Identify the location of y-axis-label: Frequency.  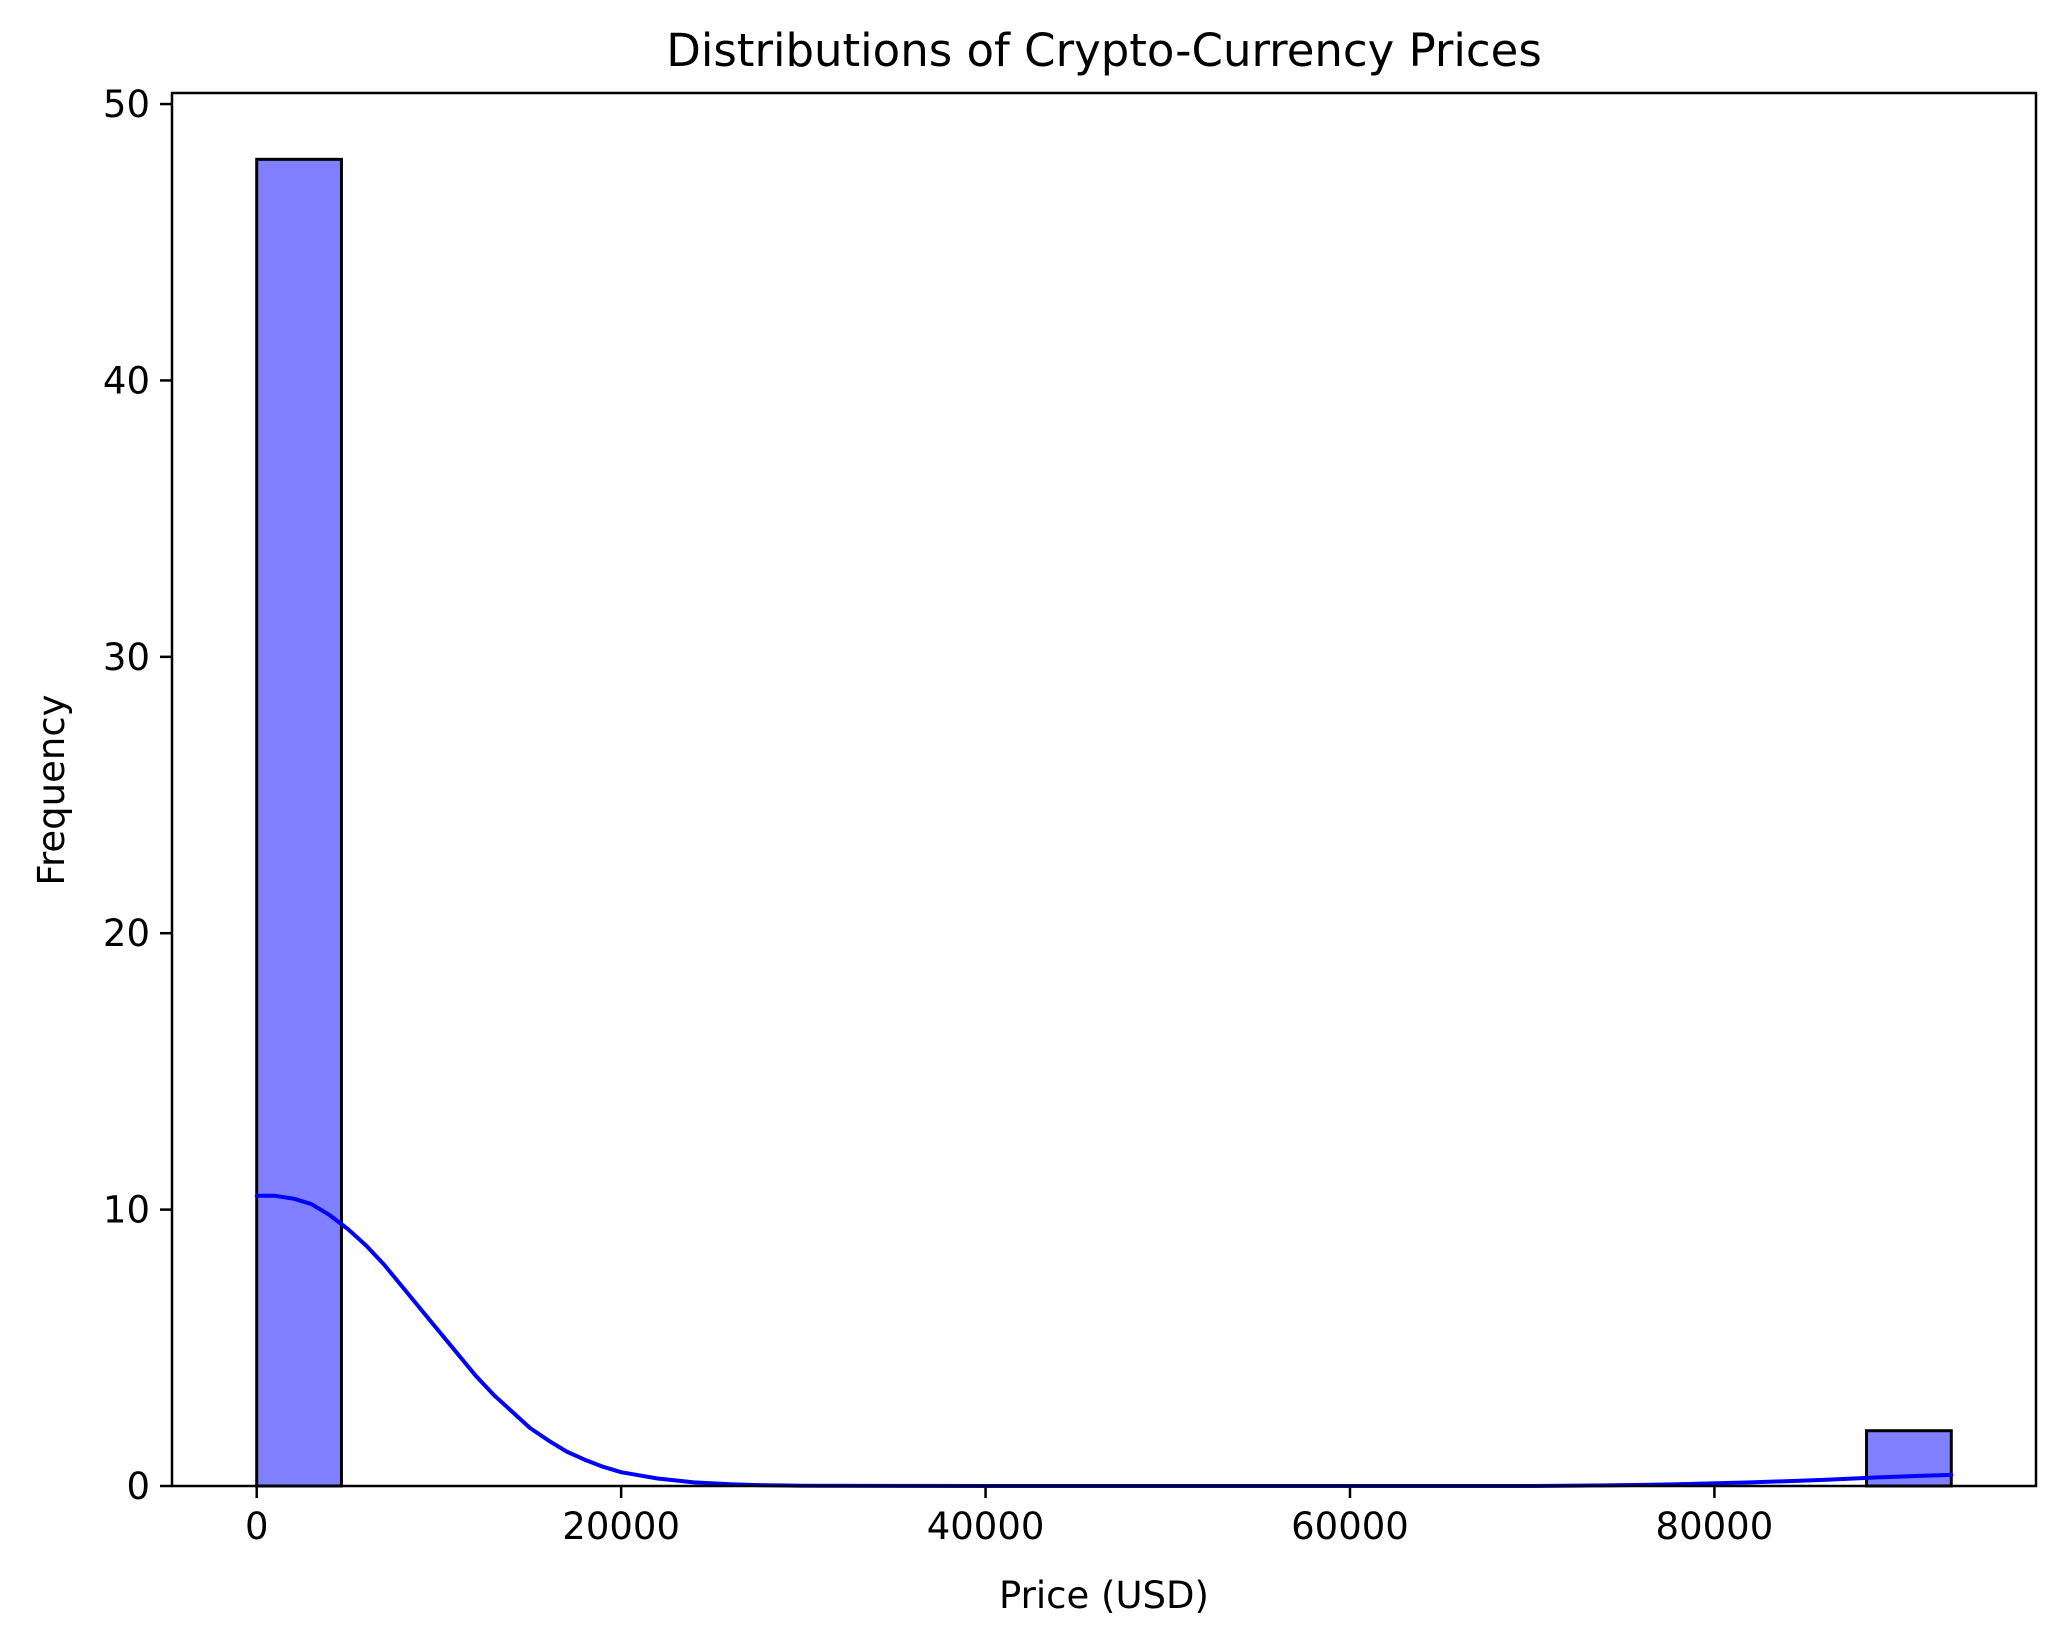
(51, 789).